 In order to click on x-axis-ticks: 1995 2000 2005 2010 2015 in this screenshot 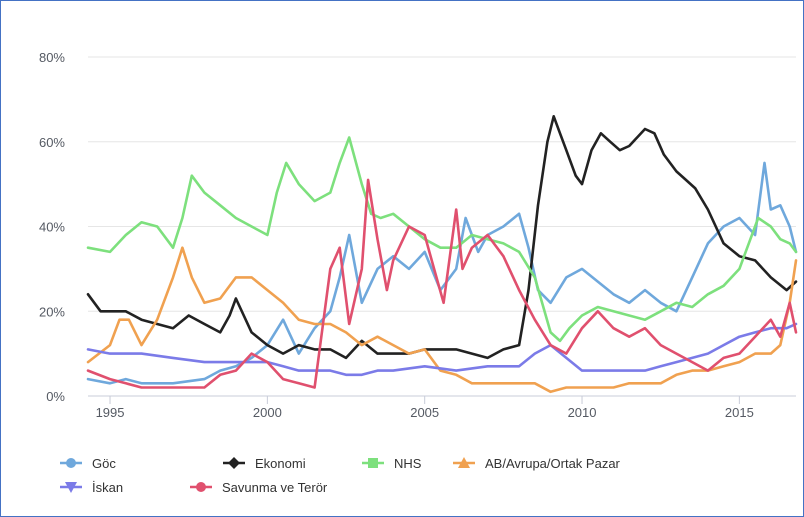, I will do `click(425, 408)`.